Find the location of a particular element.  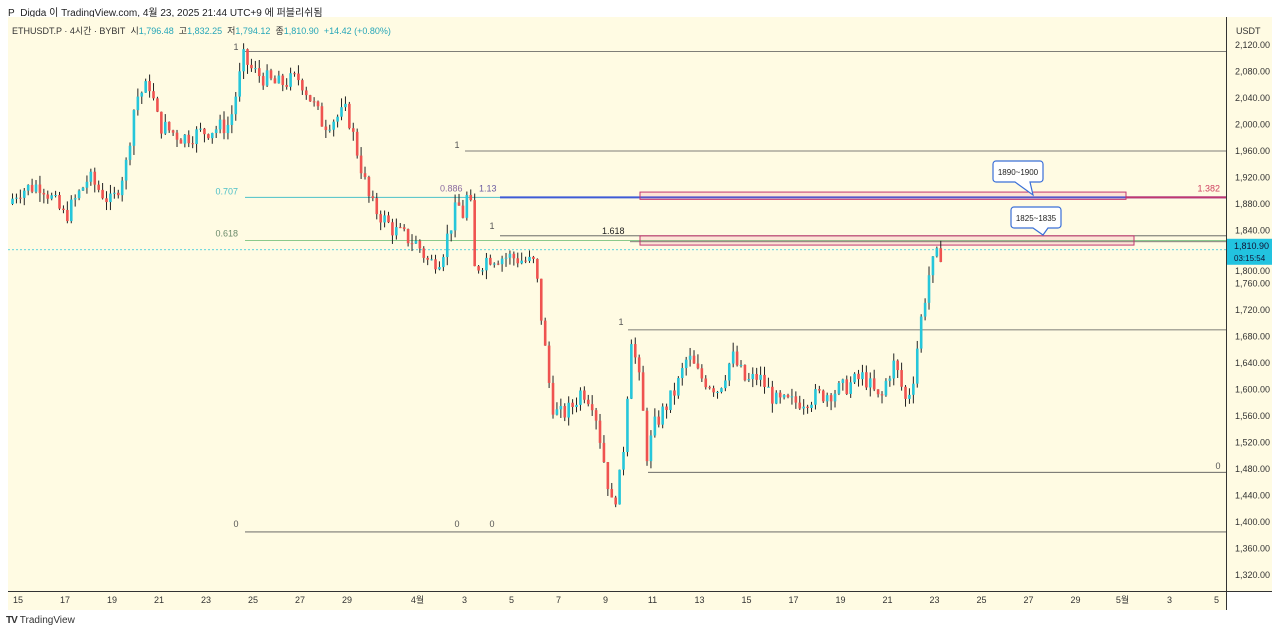

time-tick-label: 17 is located at coordinates (65, 600).